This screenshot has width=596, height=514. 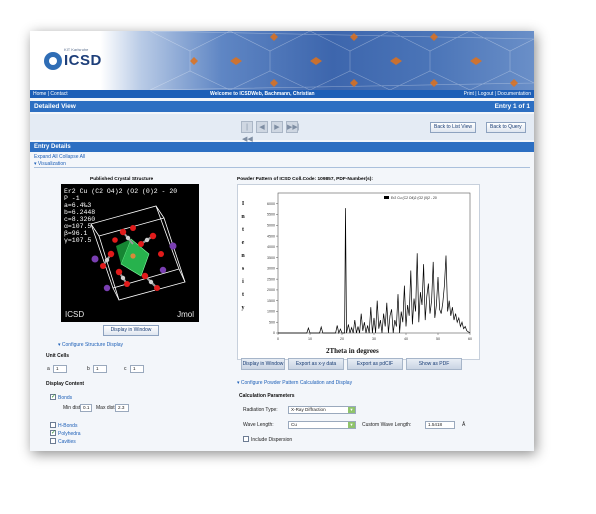 What do you see at coordinates (258, 425) in the screenshot?
I see `wave-length-label: Wave Length:` at bounding box center [258, 425].